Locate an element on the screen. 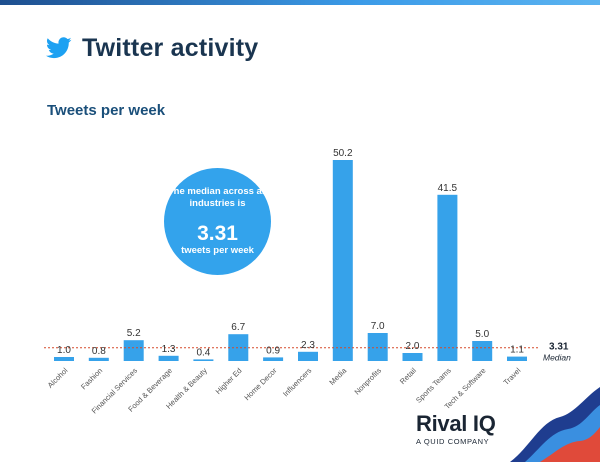 The image size is (600, 462). bar-value-label: 1.0 is located at coordinates (64, 350).